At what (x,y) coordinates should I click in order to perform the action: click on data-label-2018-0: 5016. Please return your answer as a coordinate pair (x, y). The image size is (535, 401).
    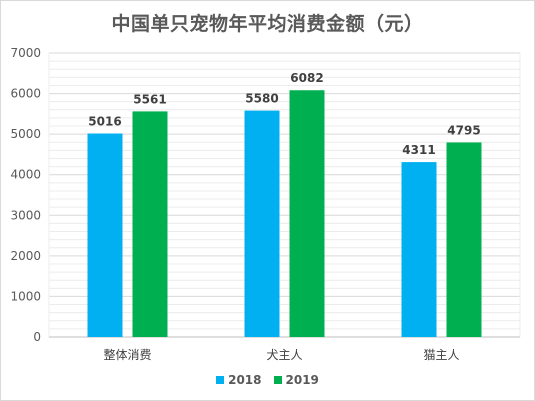
    Looking at the image, I should click on (104, 121).